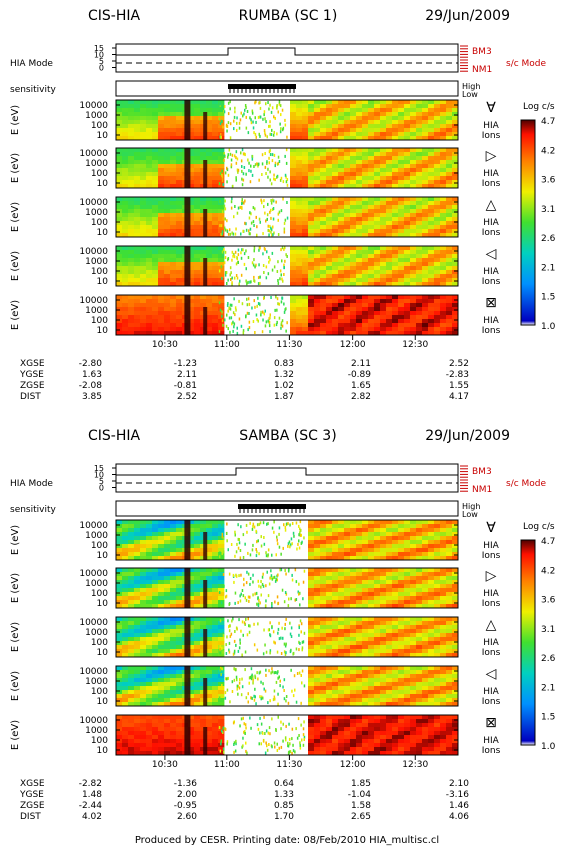  I want to click on colorbar-tick-label: 1.5, so click(548, 298).